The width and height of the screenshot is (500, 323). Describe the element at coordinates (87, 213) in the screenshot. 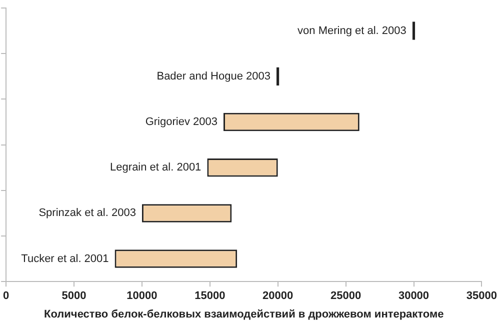

I see `y-tick-label: Sprinzak et al. 2003` at that location.